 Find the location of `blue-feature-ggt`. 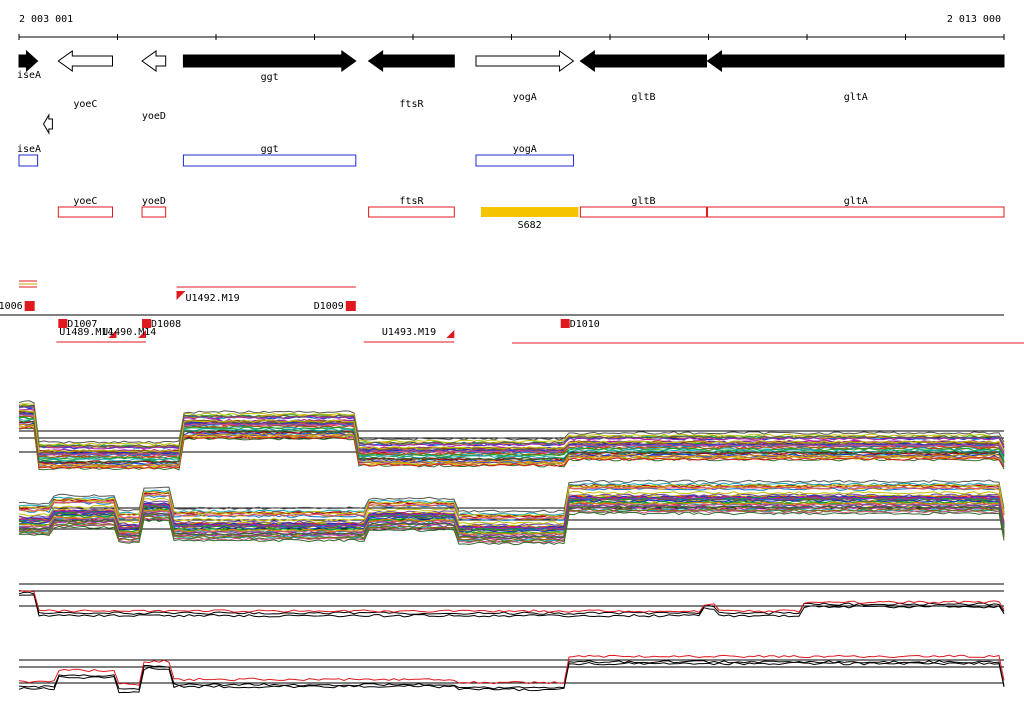

blue-feature-ggt is located at coordinates (269, 160).